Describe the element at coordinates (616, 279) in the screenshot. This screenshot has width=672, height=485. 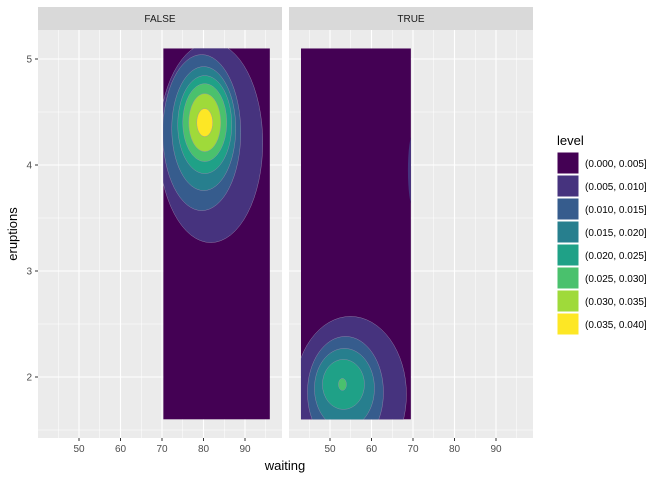
I see `legend-label: (0.025, 0.030]` at that location.